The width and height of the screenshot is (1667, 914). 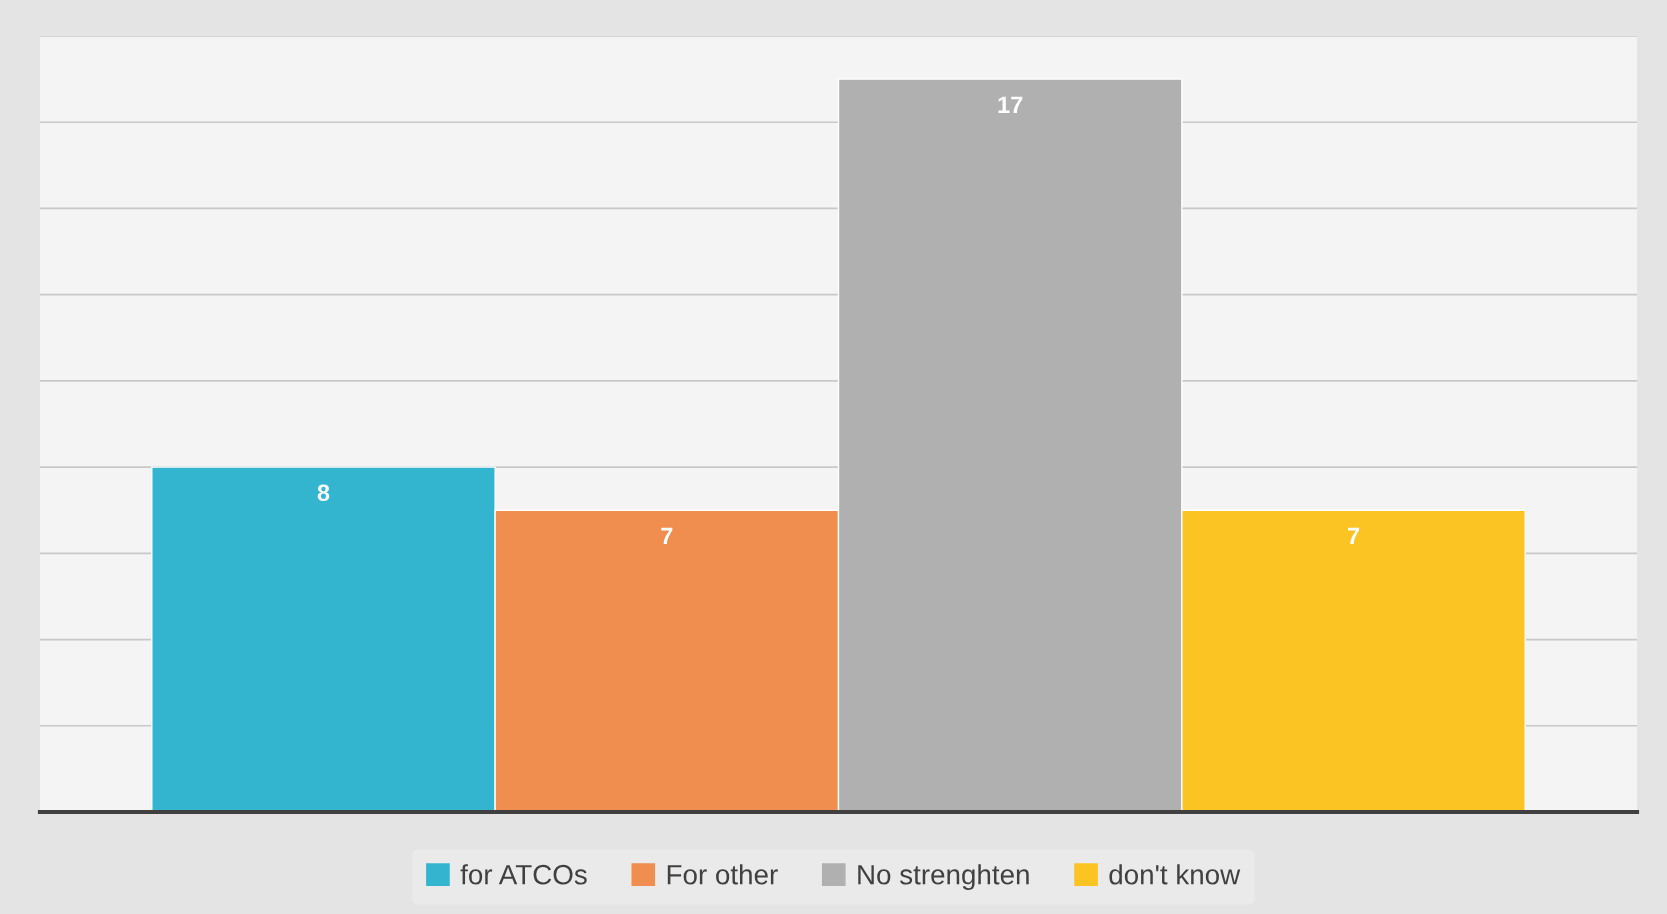 What do you see at coordinates (1175, 874) in the screenshot?
I see `legend-label: don't know` at bounding box center [1175, 874].